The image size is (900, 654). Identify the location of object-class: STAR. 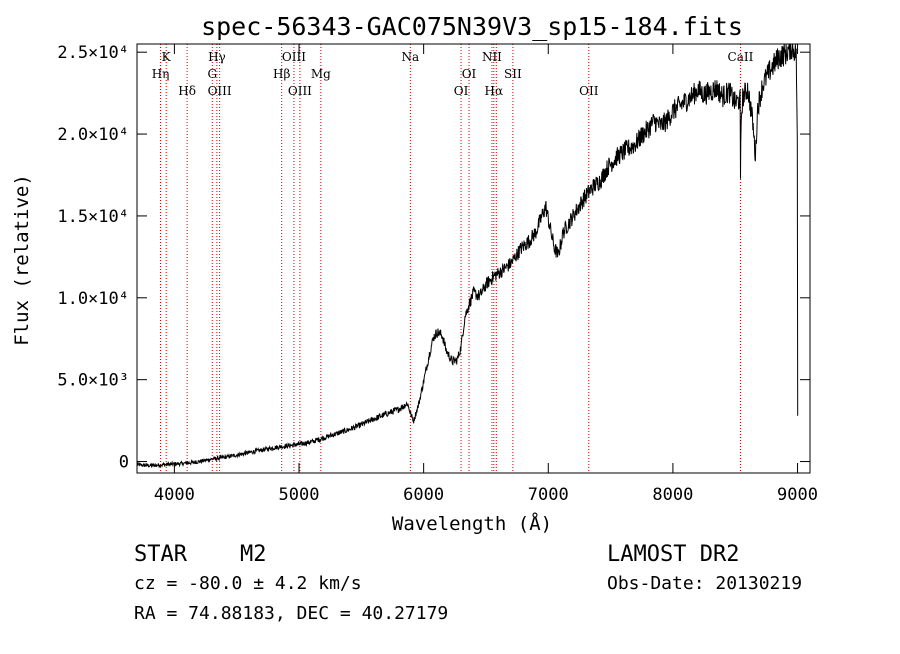
(161, 554).